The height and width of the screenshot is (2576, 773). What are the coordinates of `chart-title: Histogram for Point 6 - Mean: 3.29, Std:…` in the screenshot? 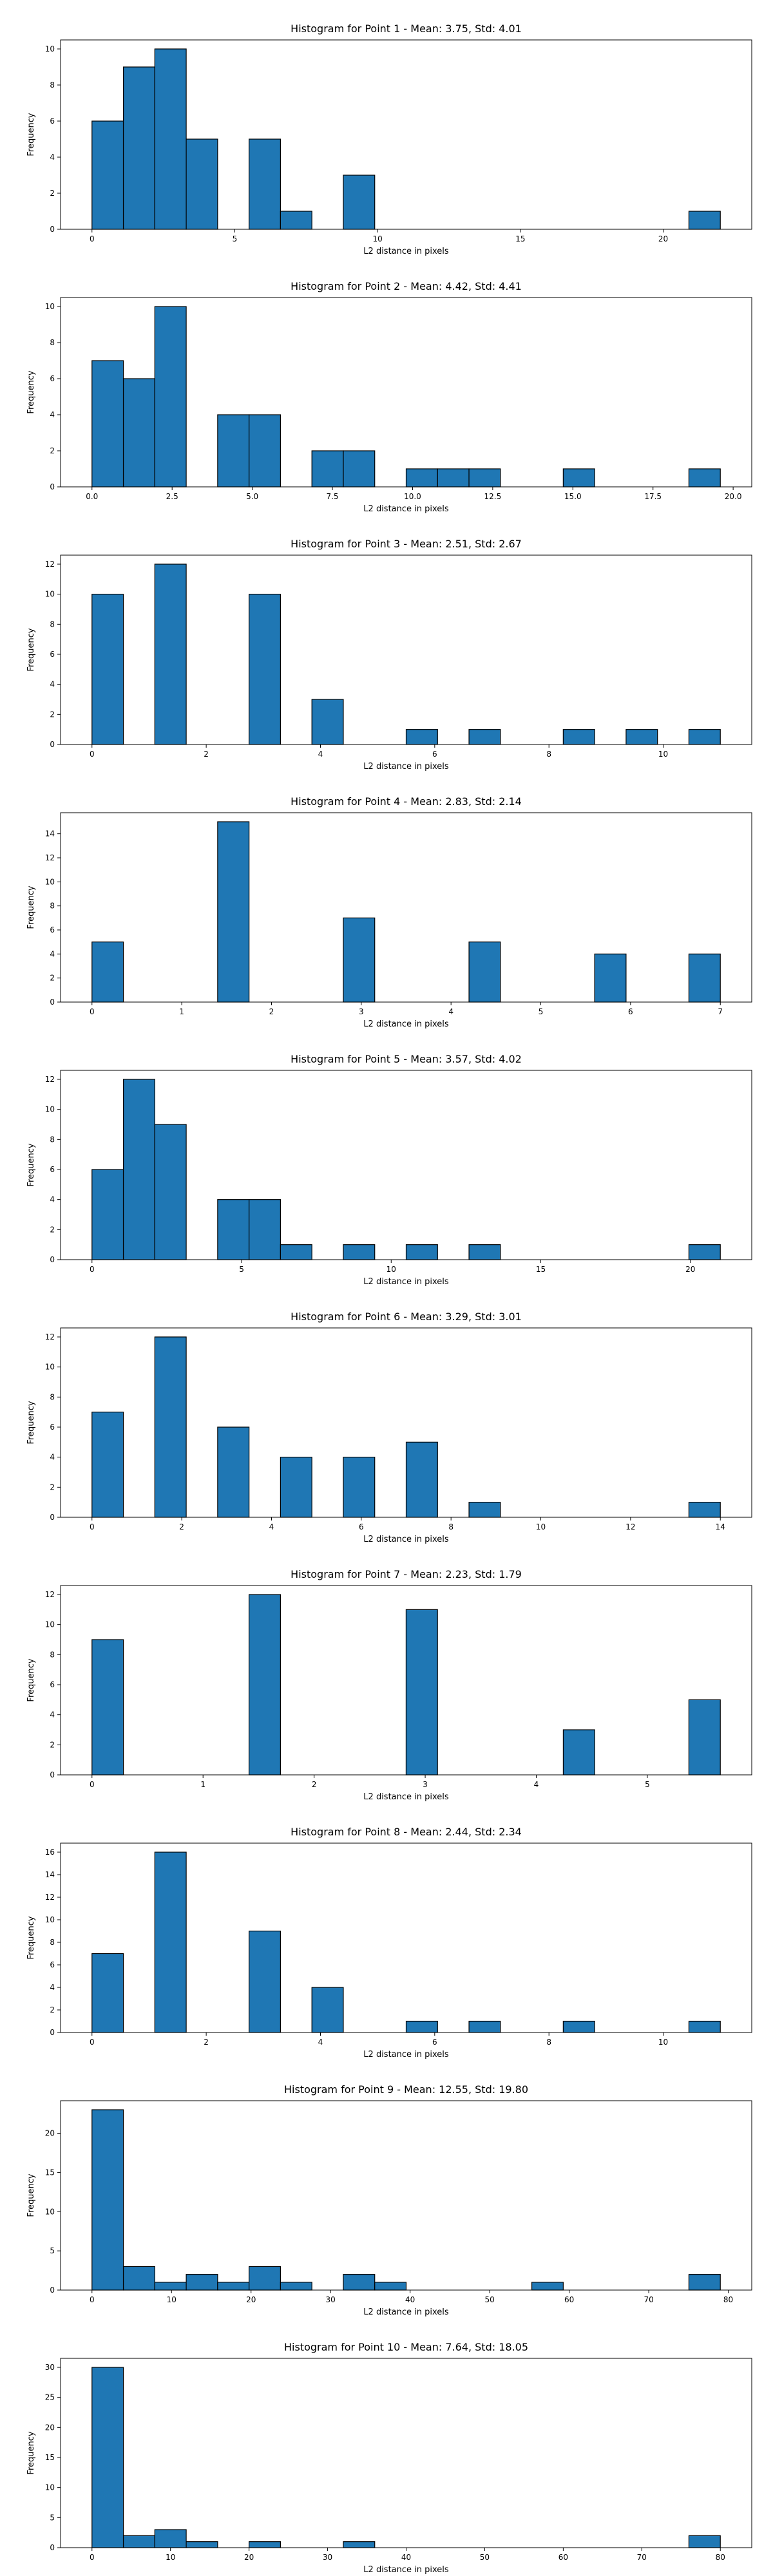 It's located at (406, 1317).